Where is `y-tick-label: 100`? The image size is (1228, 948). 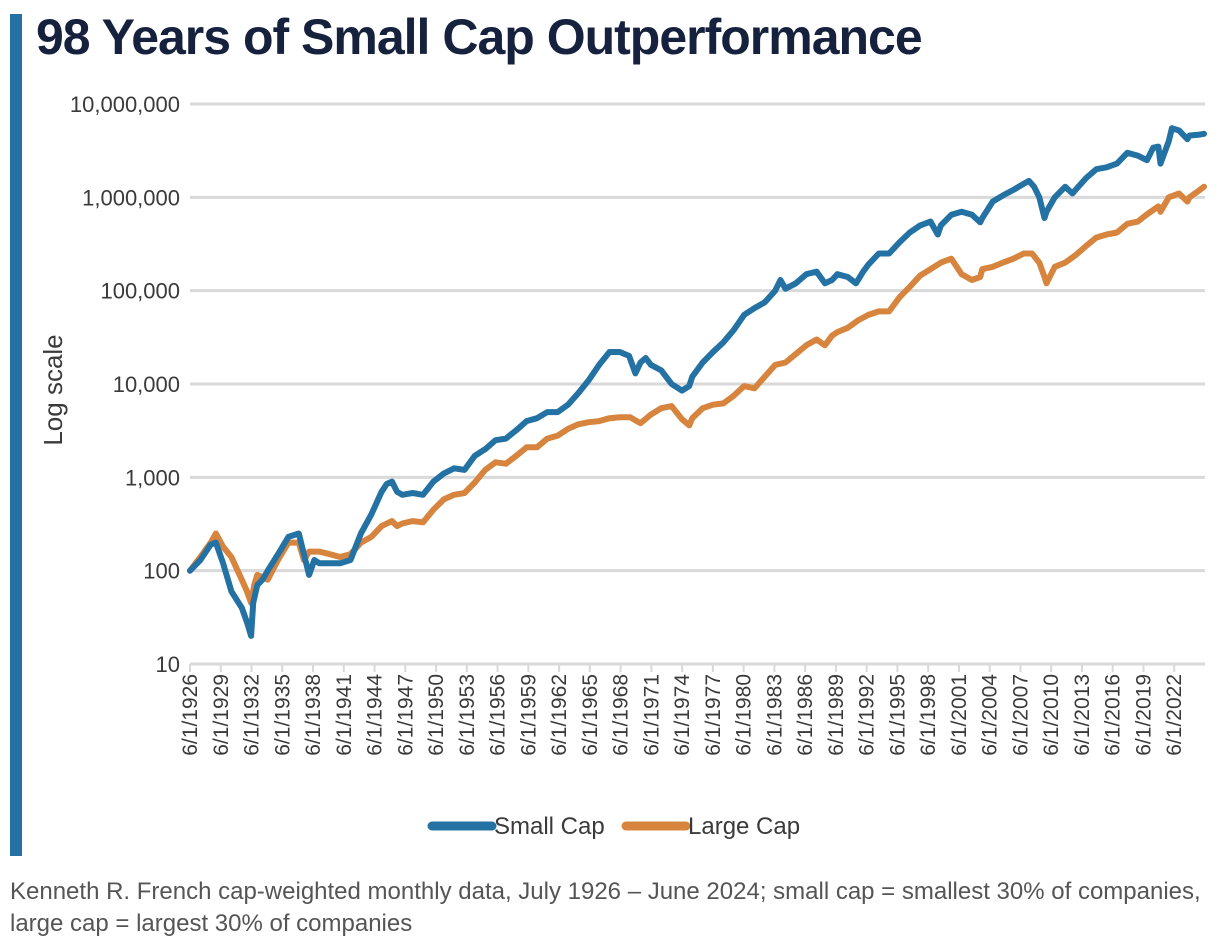 y-tick-label: 100 is located at coordinates (161, 571).